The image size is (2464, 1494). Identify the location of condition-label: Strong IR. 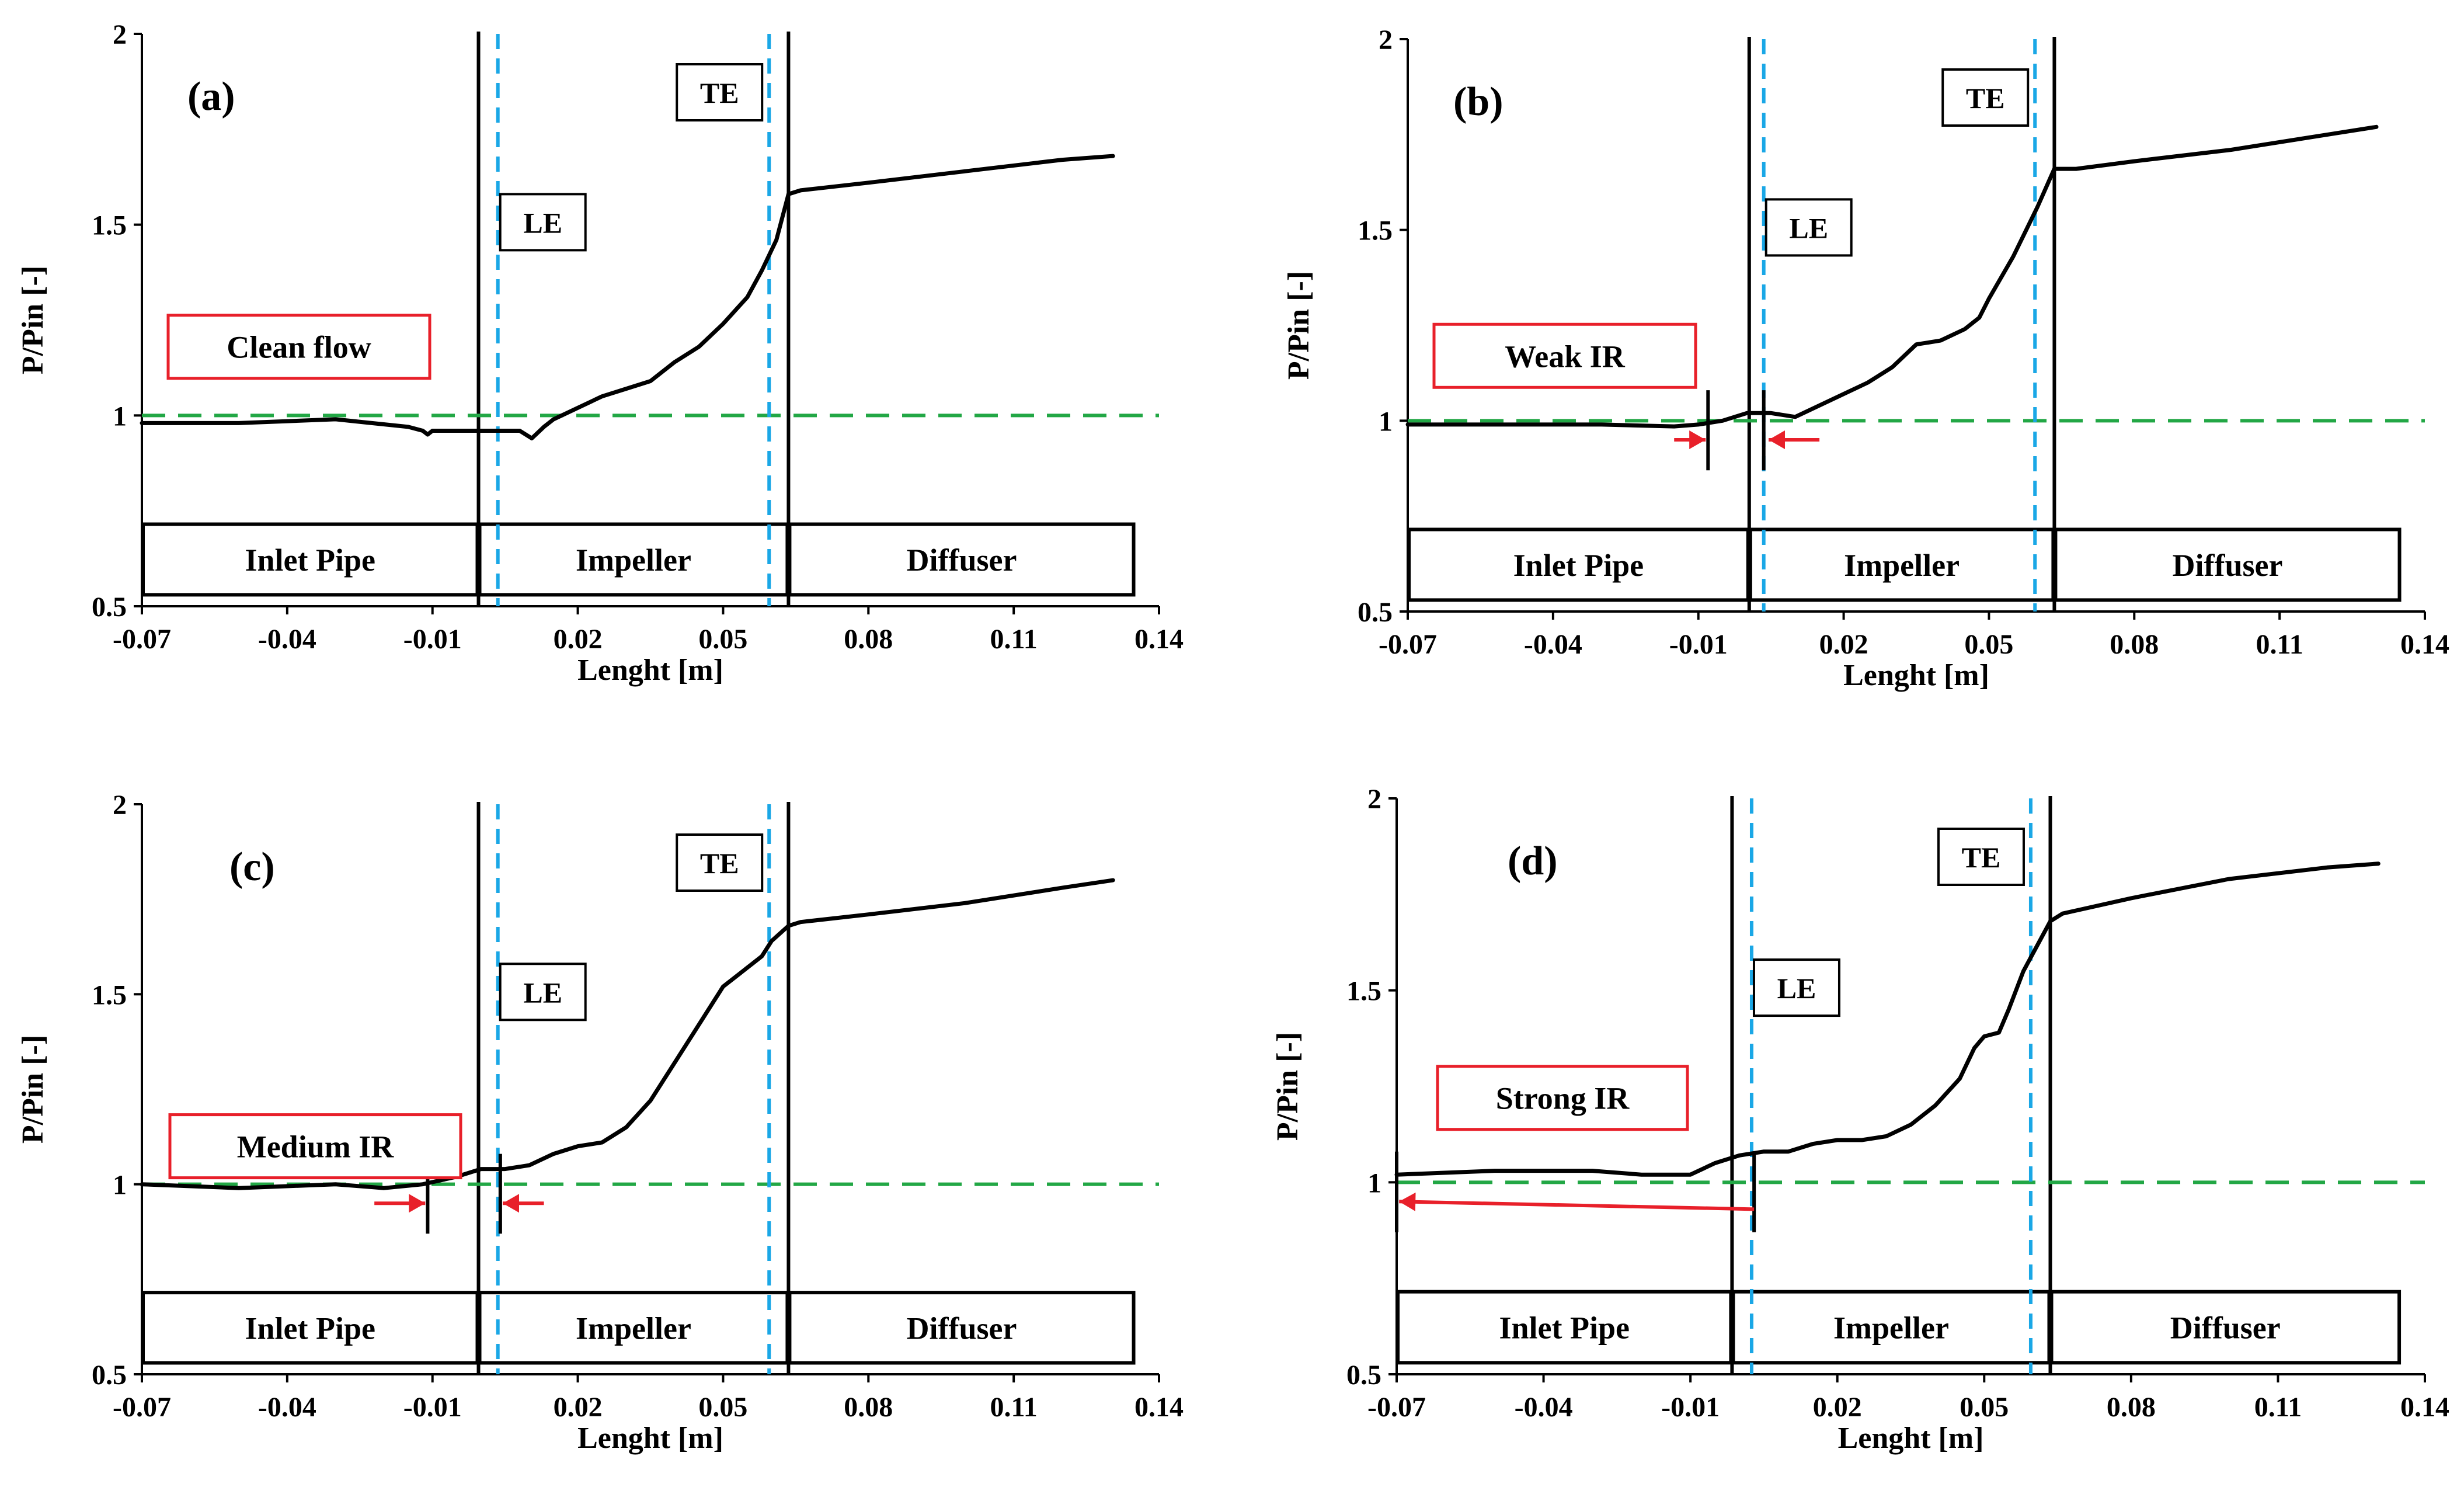
(1563, 1098).